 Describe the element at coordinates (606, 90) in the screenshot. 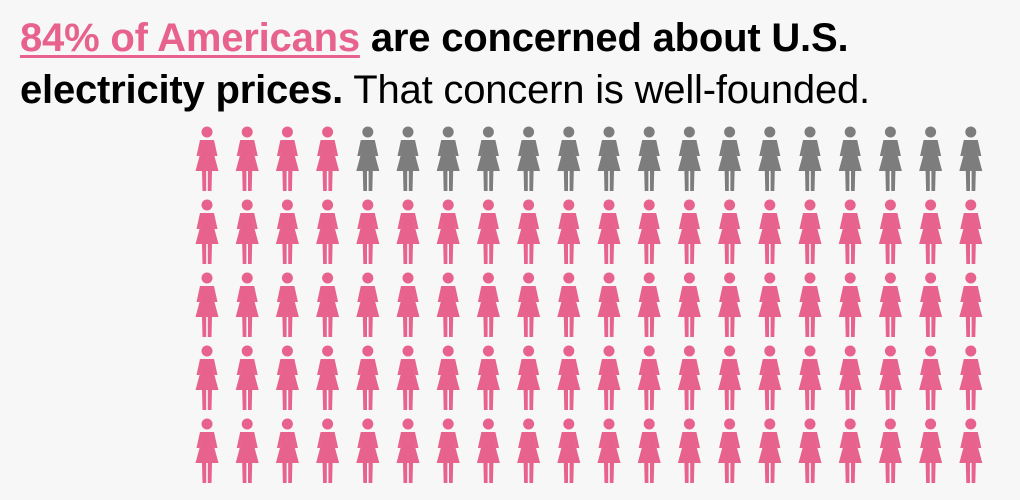

I see `headline-regular-text: That concern is well-founded.` at that location.